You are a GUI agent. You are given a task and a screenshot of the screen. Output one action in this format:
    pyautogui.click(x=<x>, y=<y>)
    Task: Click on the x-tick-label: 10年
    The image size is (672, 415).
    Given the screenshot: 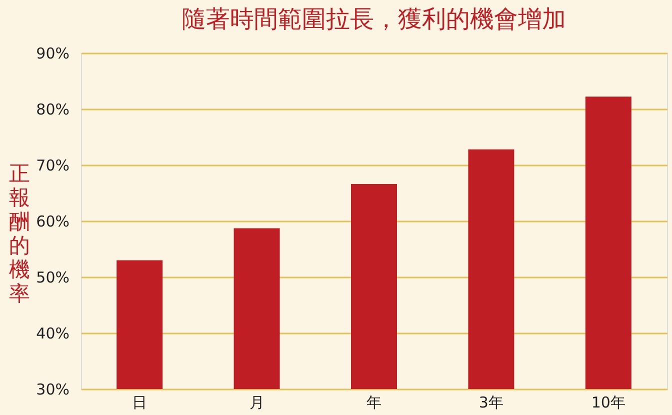 What is the action you would take?
    pyautogui.click(x=608, y=403)
    